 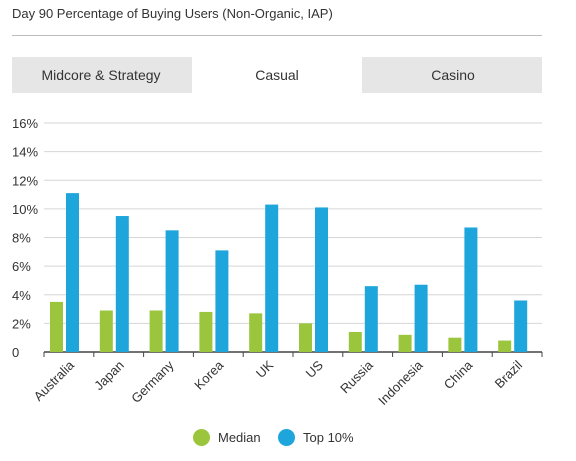 I want to click on bar-top10-indonesia, so click(x=421, y=318).